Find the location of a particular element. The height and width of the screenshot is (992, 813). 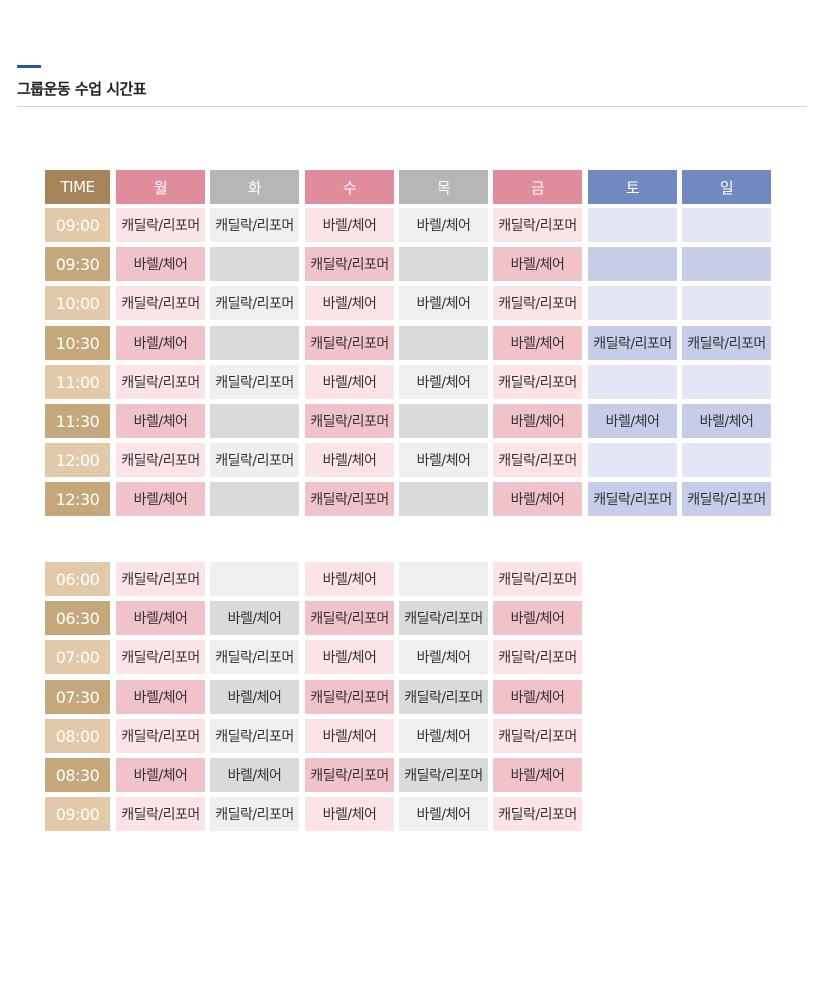

time-slot-row: 06:00 캐딜락/리포머 바렐/체어 캐딜락/리포머 is located at coordinates (408, 579).